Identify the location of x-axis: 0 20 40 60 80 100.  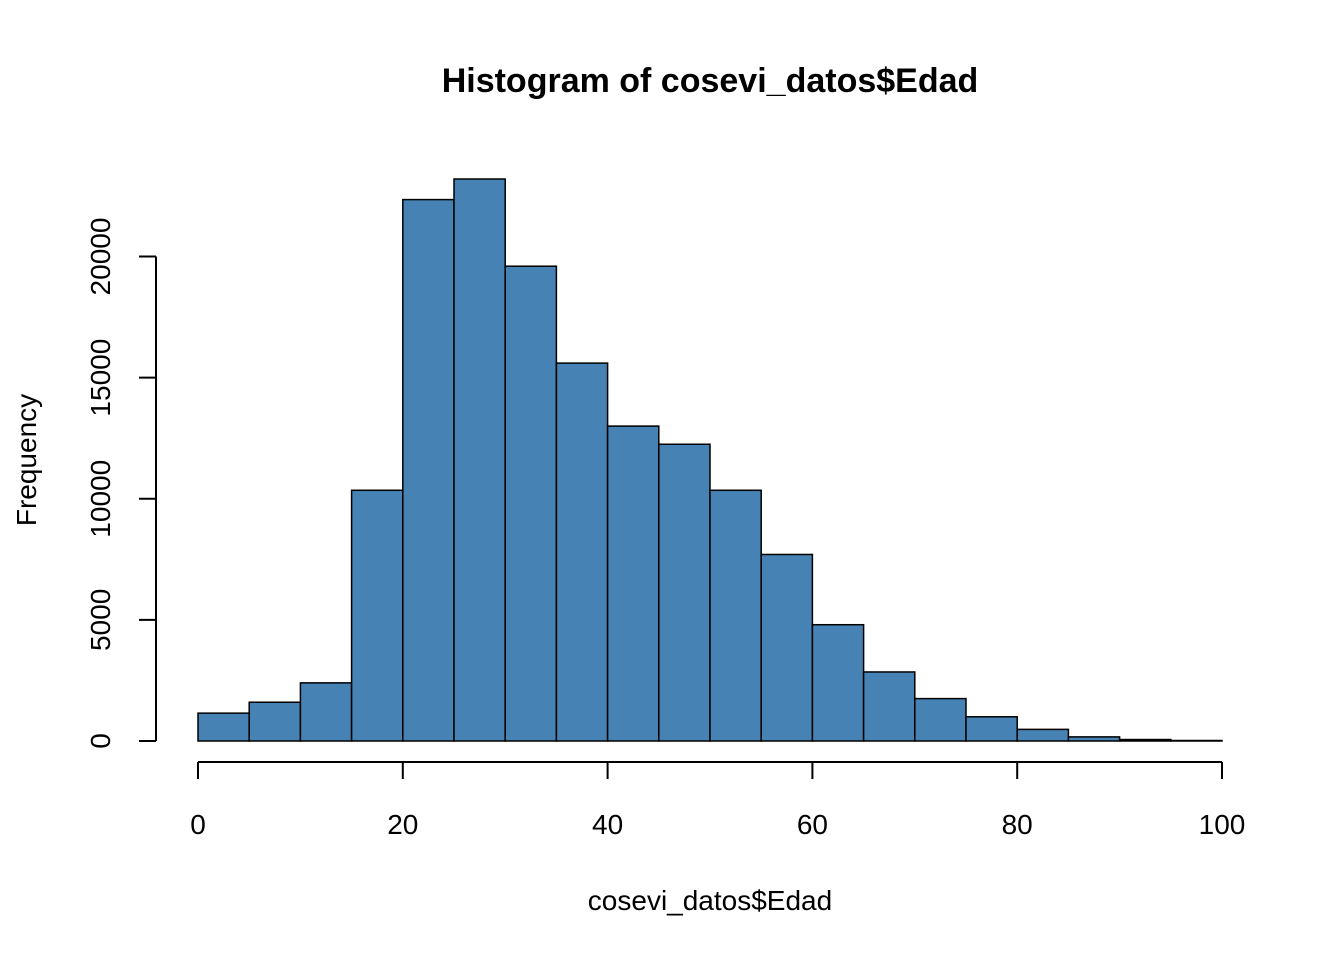
(718, 800).